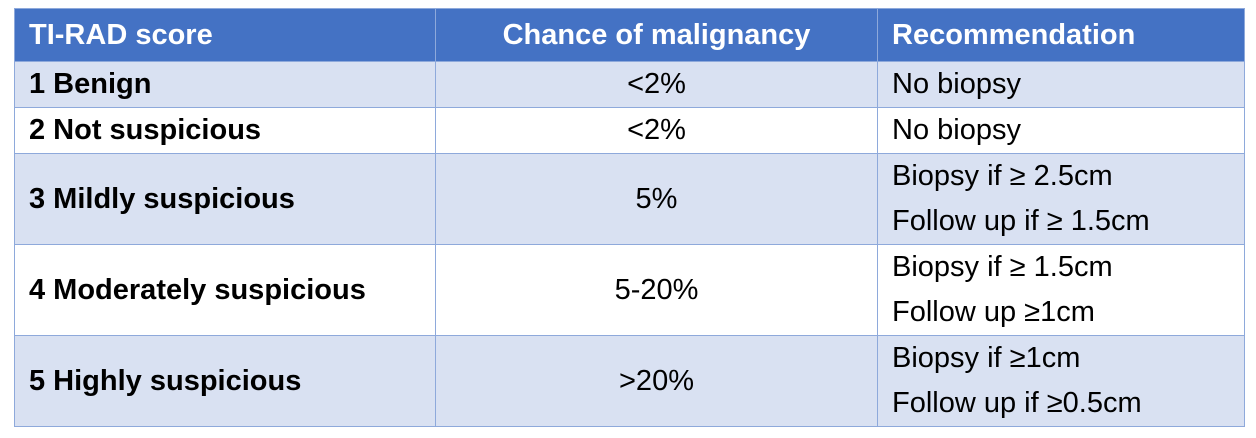 Image resolution: width=1256 pixels, height=438 pixels. Describe the element at coordinates (1021, 221) in the screenshot. I see `recommendation-line: Follow up if ≥ 1.5cm` at that location.